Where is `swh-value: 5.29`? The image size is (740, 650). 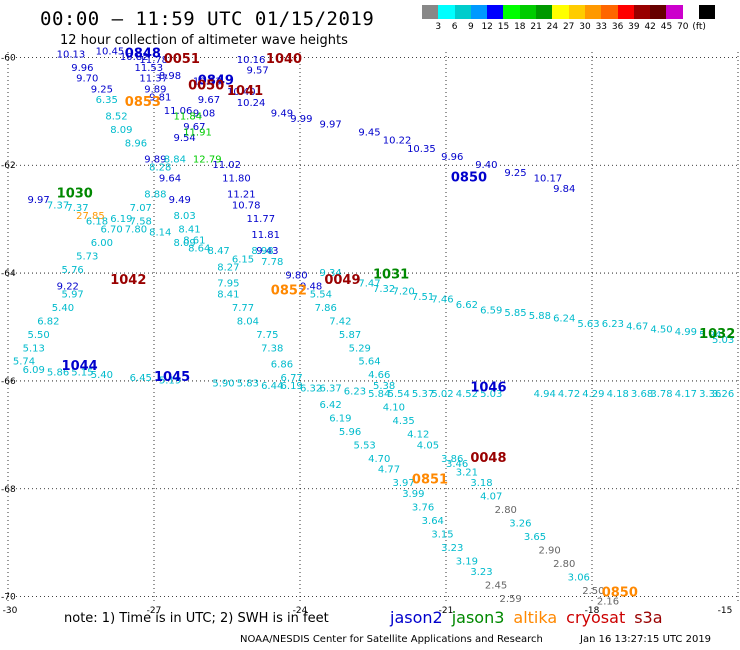
swh-value: 5.29 is located at coordinates (360, 348).